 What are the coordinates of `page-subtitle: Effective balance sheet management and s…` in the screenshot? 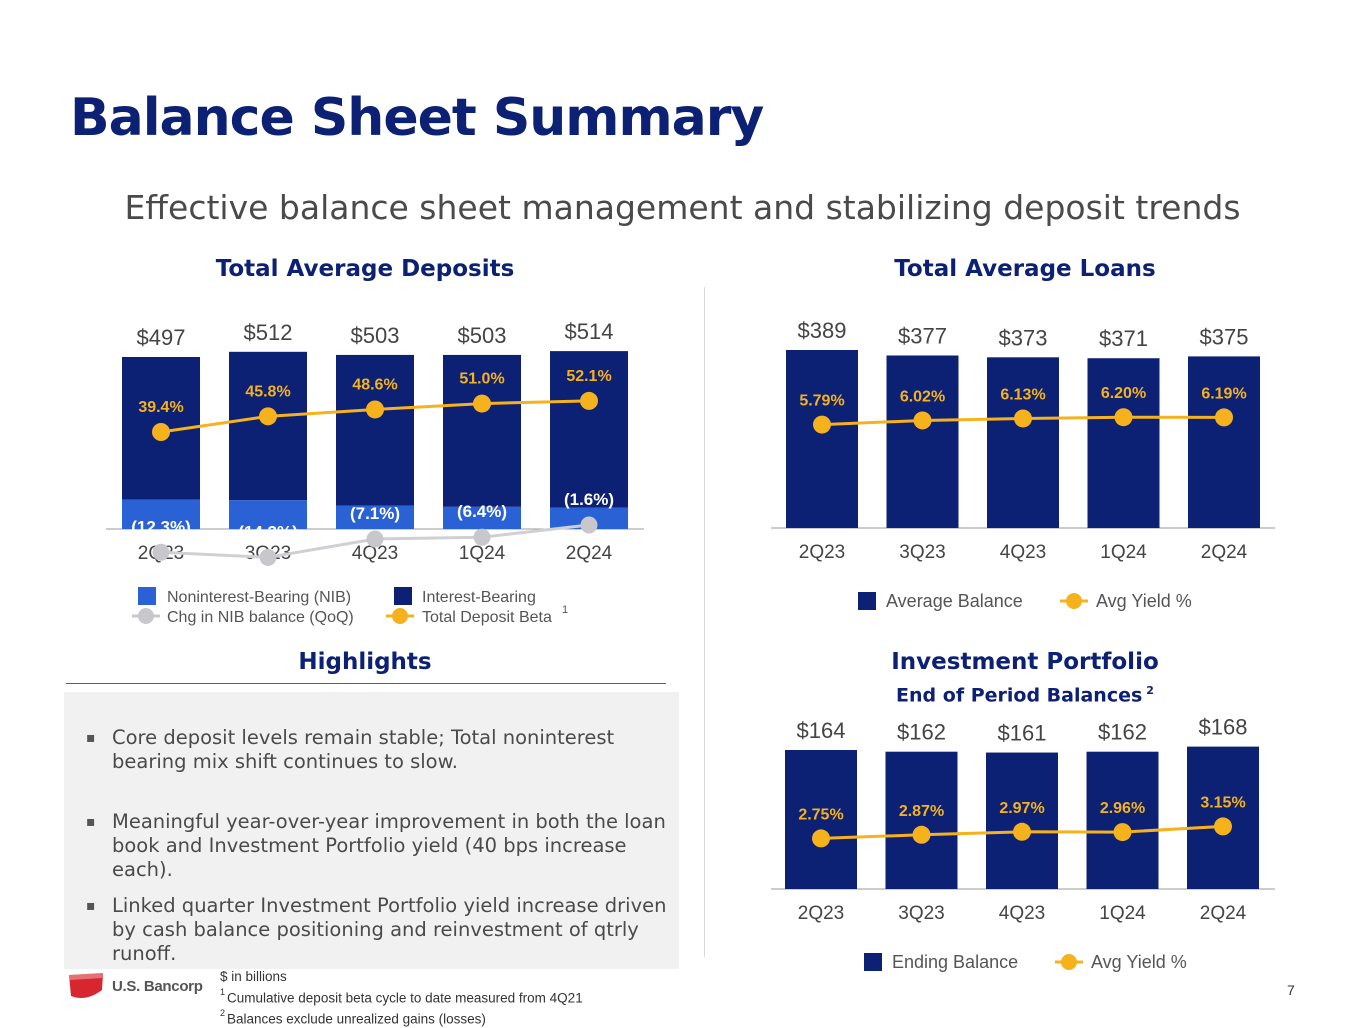 It's located at (682, 207).